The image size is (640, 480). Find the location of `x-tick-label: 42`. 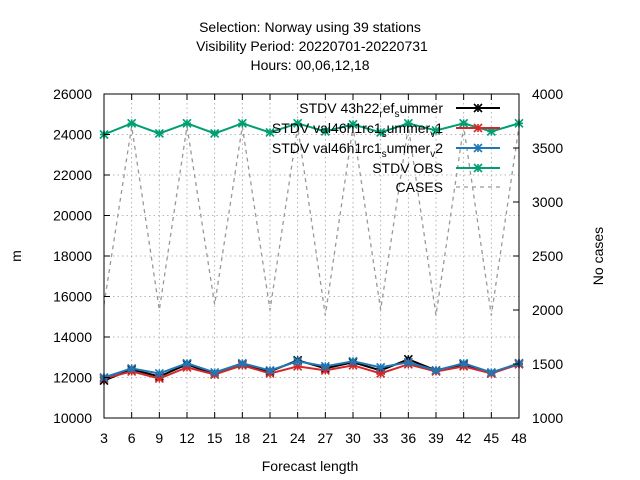

x-tick-label: 42 is located at coordinates (464, 438).